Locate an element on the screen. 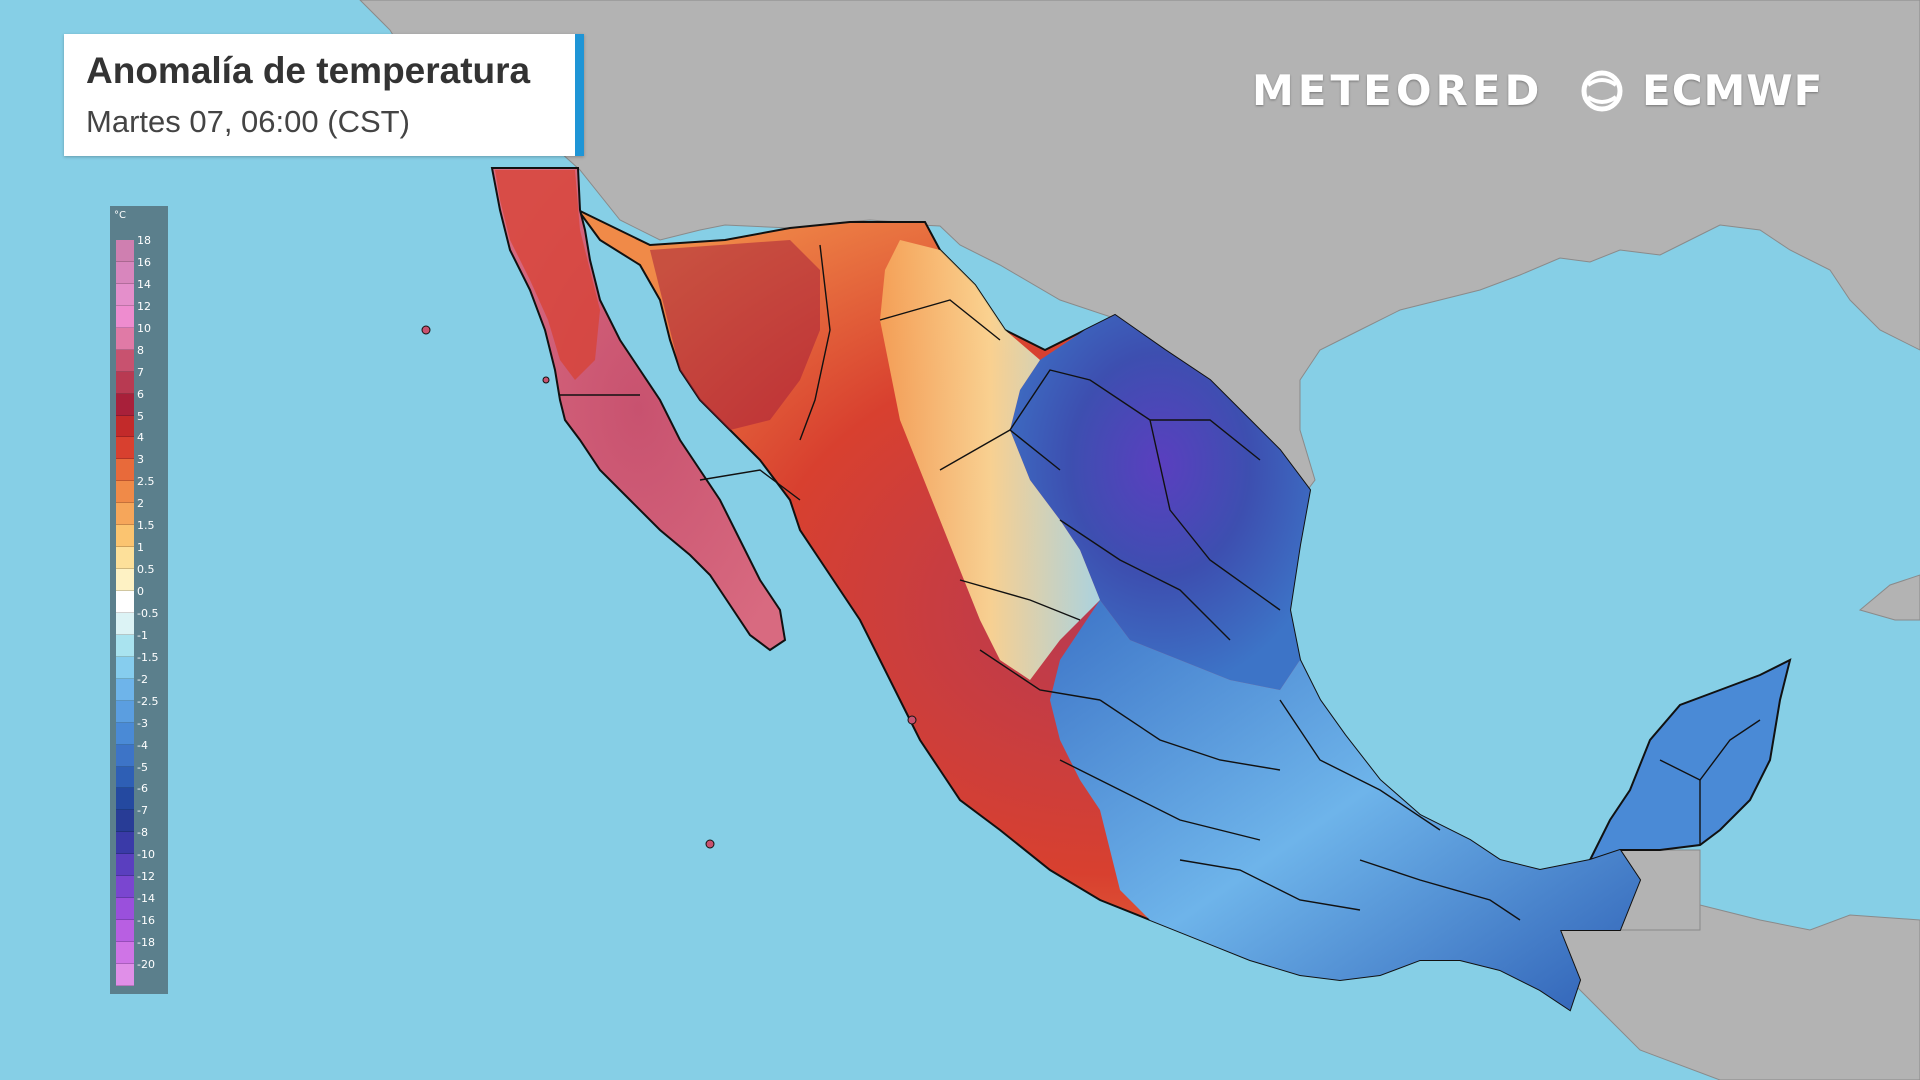  legend-label: -4 is located at coordinates (142, 745).